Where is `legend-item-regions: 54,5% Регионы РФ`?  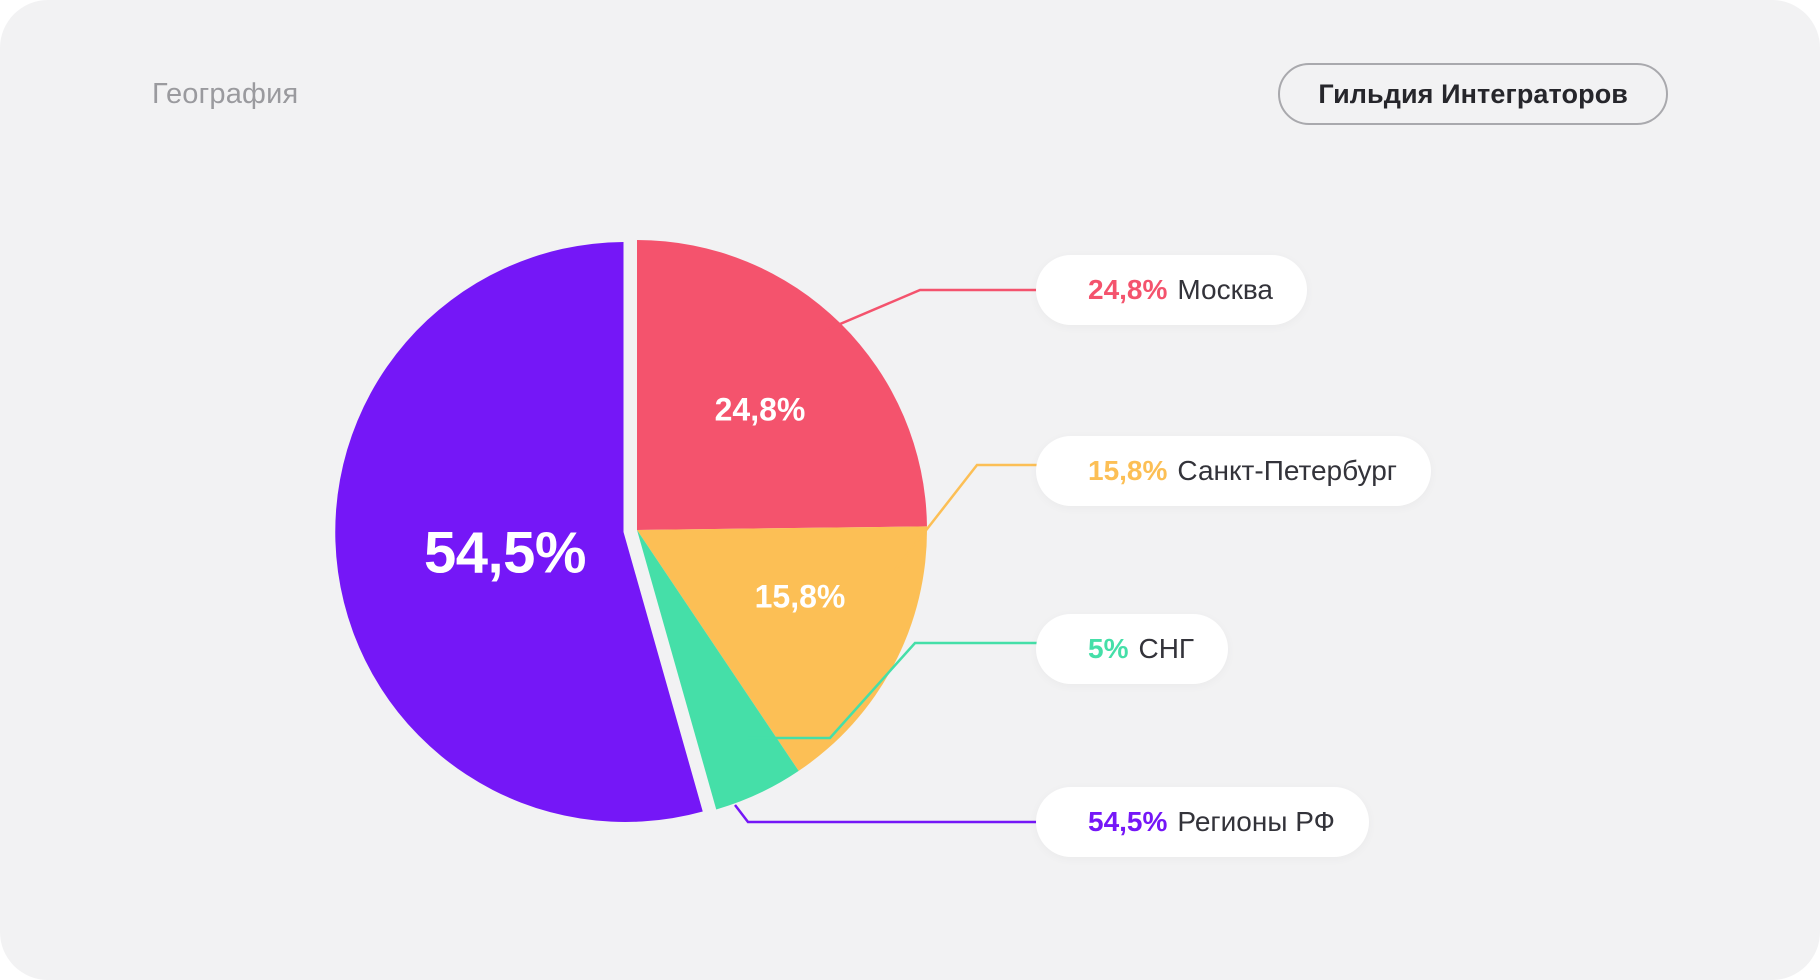 legend-item-regions: 54,5% Регионы РФ is located at coordinates (1202, 822).